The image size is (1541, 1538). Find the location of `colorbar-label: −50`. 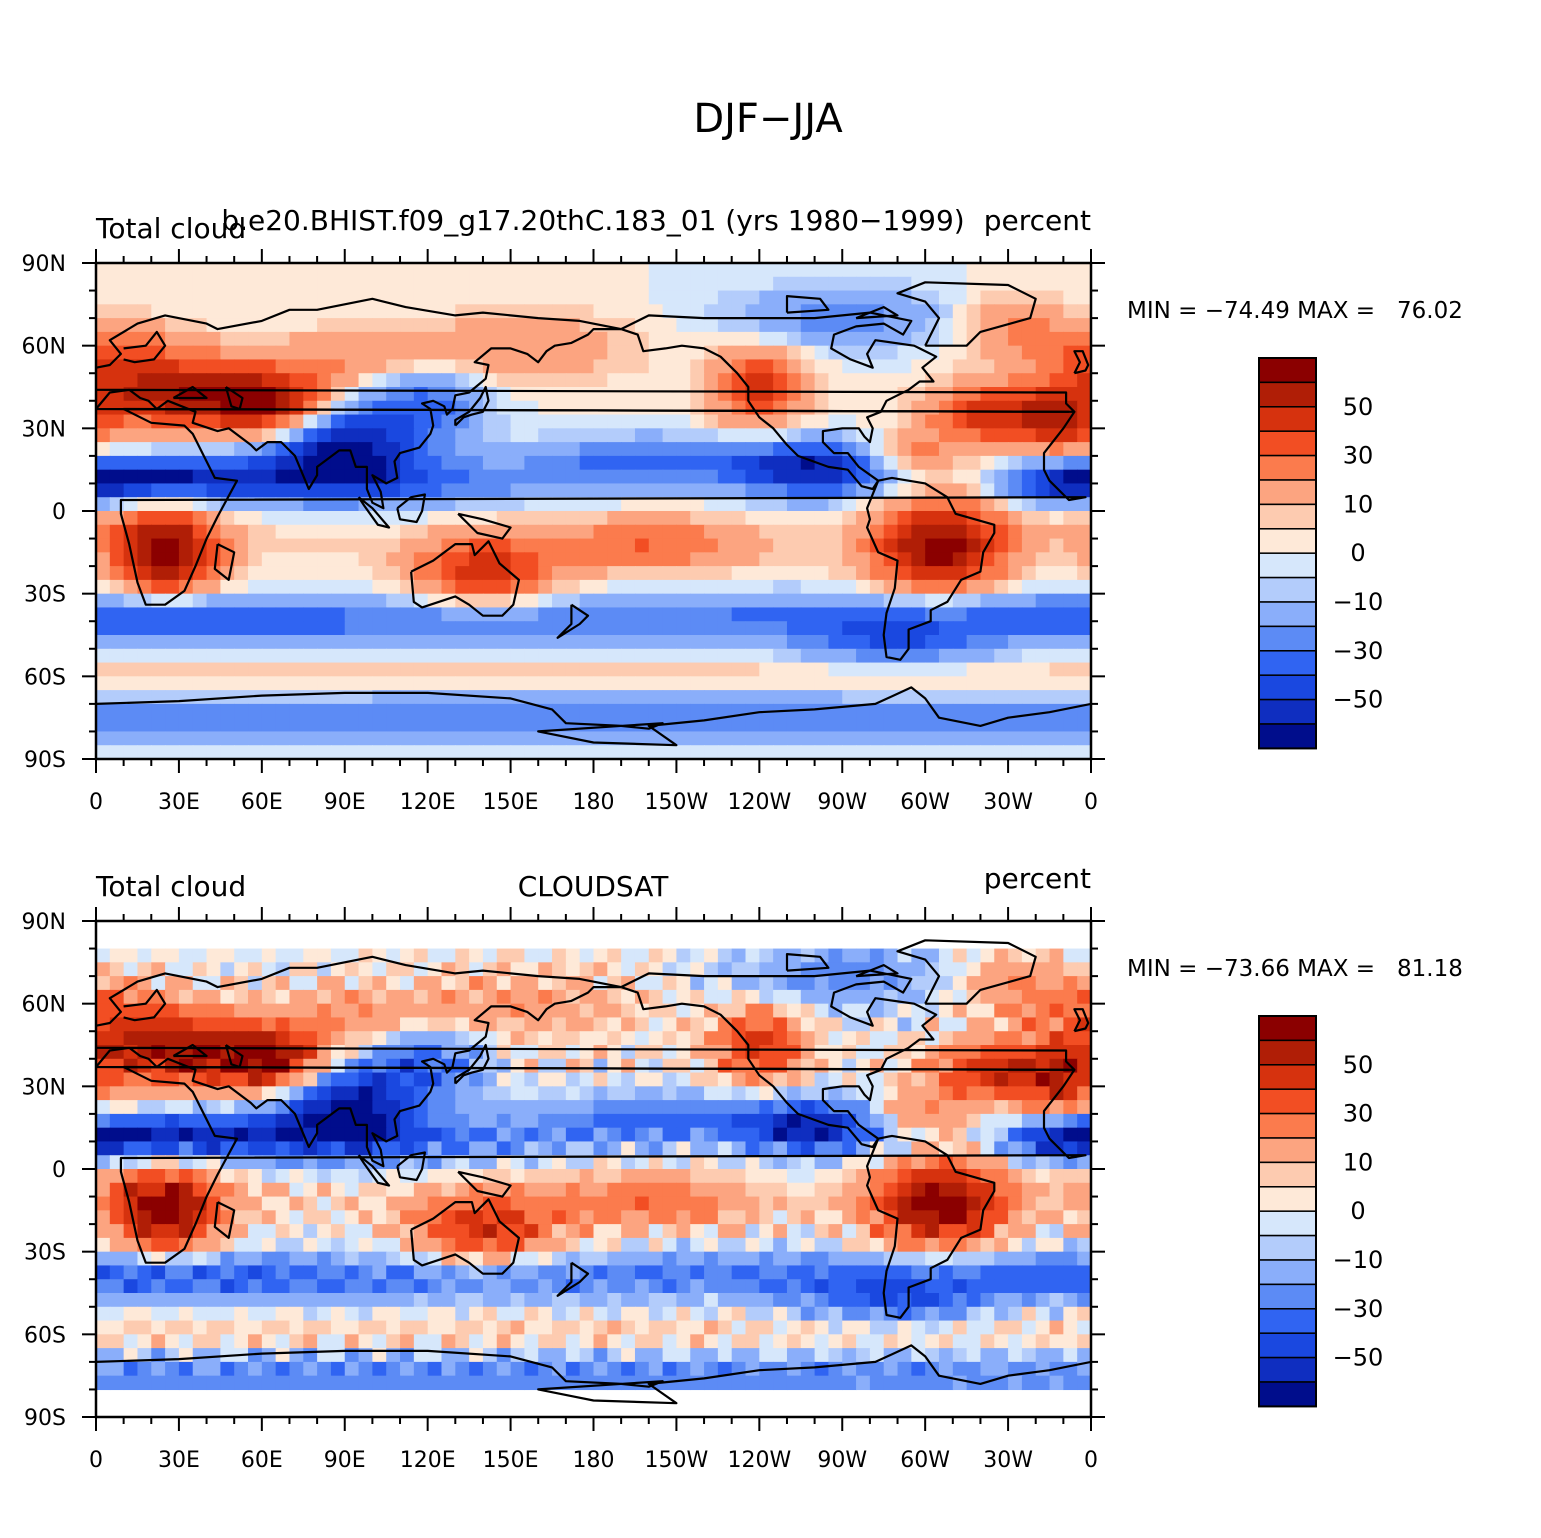

colorbar-label: −50 is located at coordinates (1358, 1358).